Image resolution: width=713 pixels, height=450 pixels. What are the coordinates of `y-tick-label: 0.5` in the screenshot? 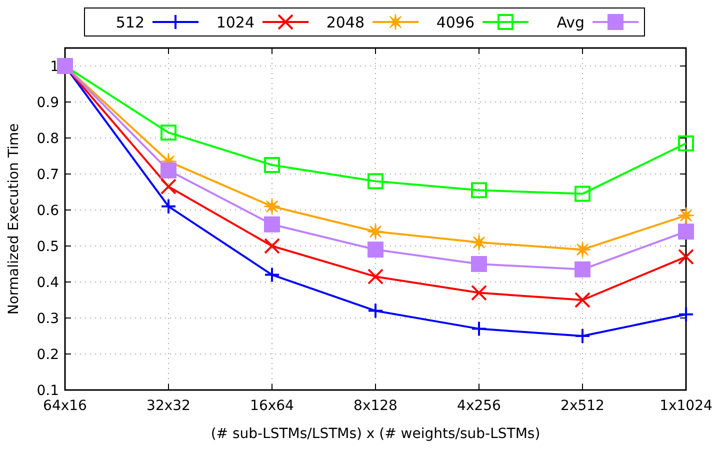 It's located at (47, 246).